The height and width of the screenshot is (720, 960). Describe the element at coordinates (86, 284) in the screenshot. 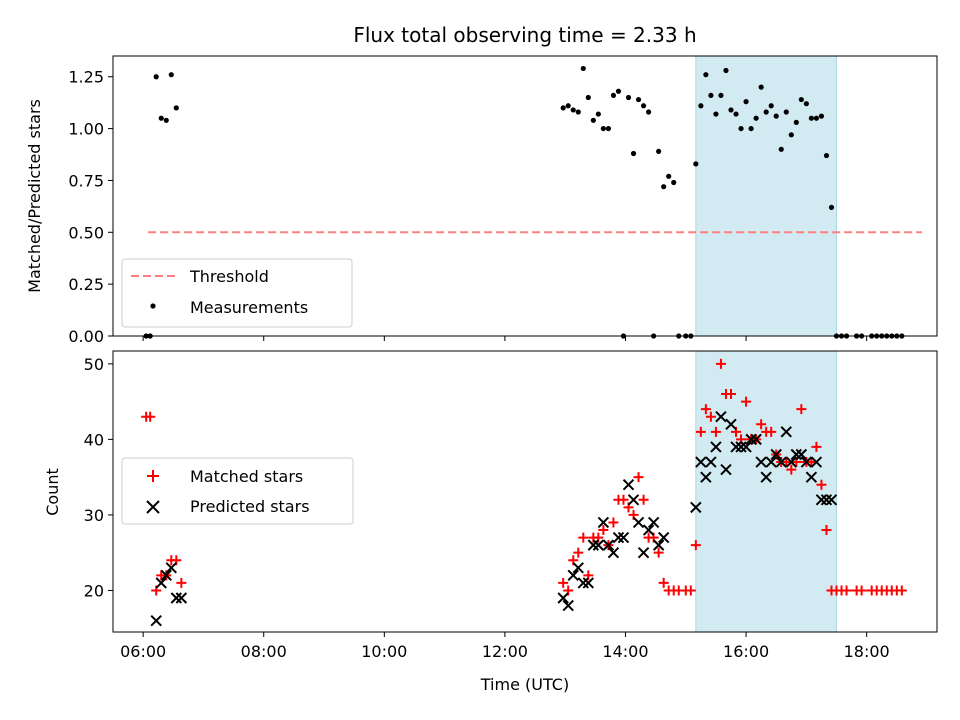

I see `y-tick-label: 0.25` at that location.